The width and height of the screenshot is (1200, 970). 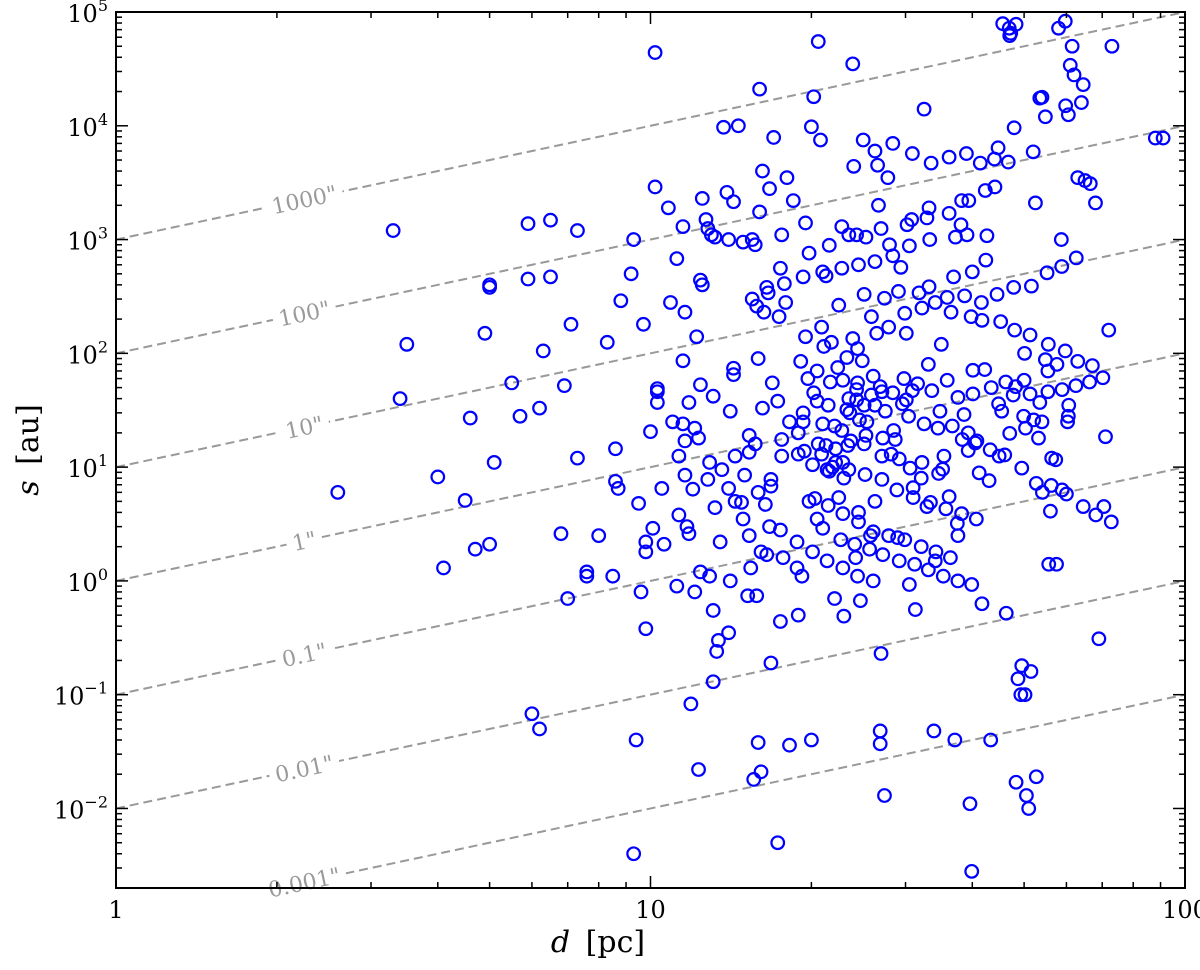 What do you see at coordinates (28, 450) in the screenshot?
I see `y-axis-label: s [au]` at bounding box center [28, 450].